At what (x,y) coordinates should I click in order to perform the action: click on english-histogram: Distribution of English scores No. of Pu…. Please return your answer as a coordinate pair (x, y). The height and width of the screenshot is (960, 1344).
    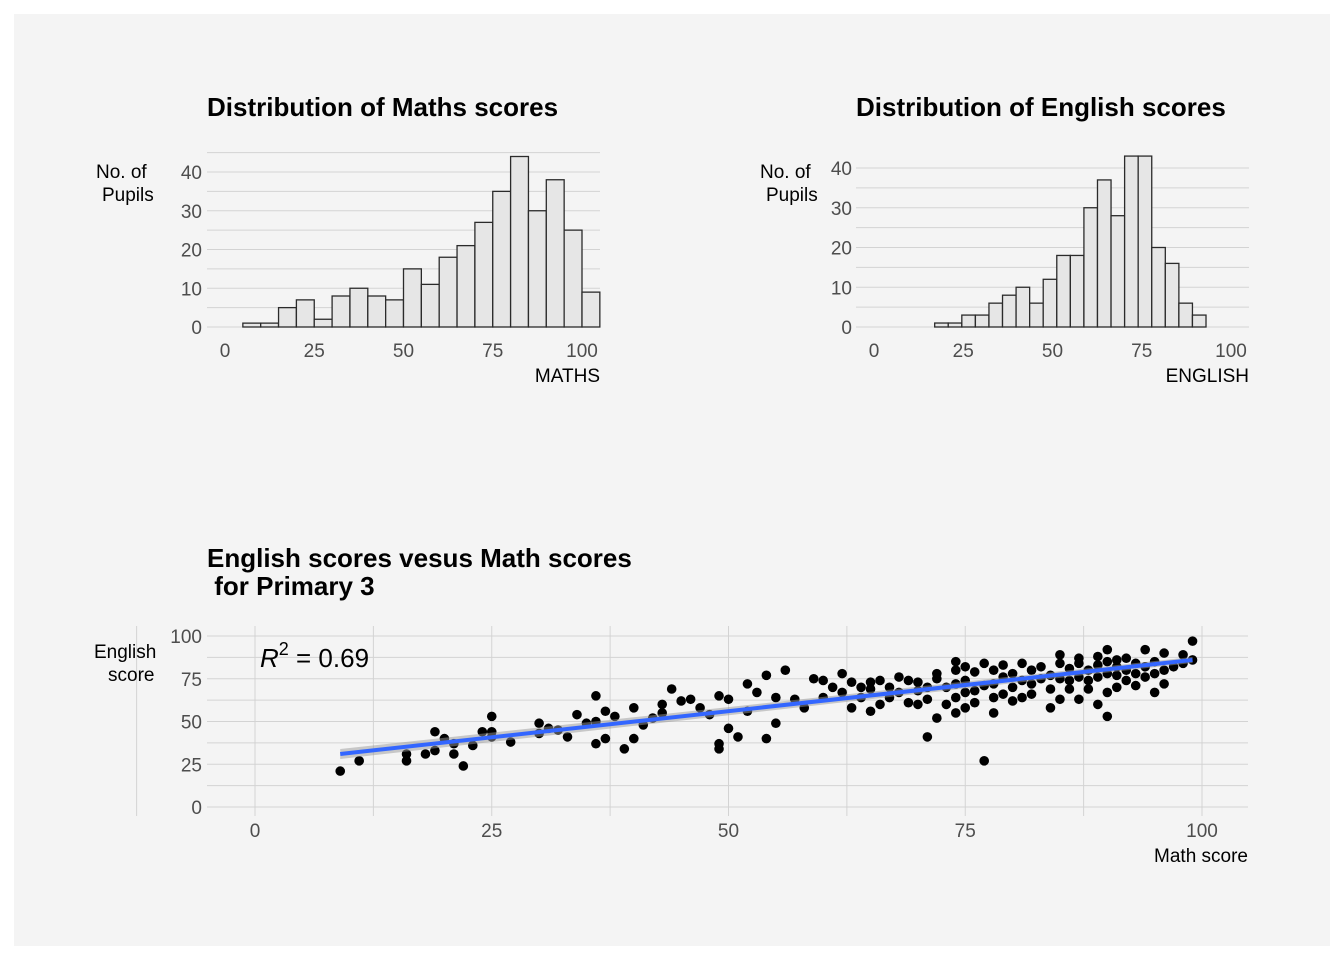
    Looking at the image, I should click on (1004, 239).